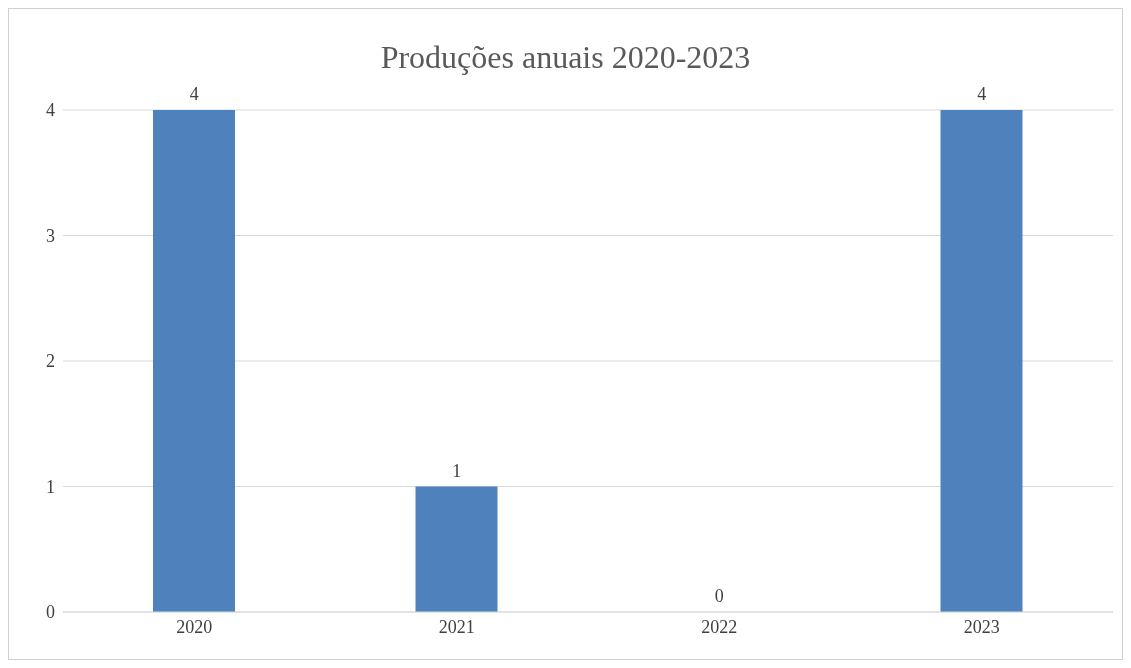 This screenshot has height=668, width=1131. Describe the element at coordinates (50, 486) in the screenshot. I see `y-tick-label: 1` at that location.